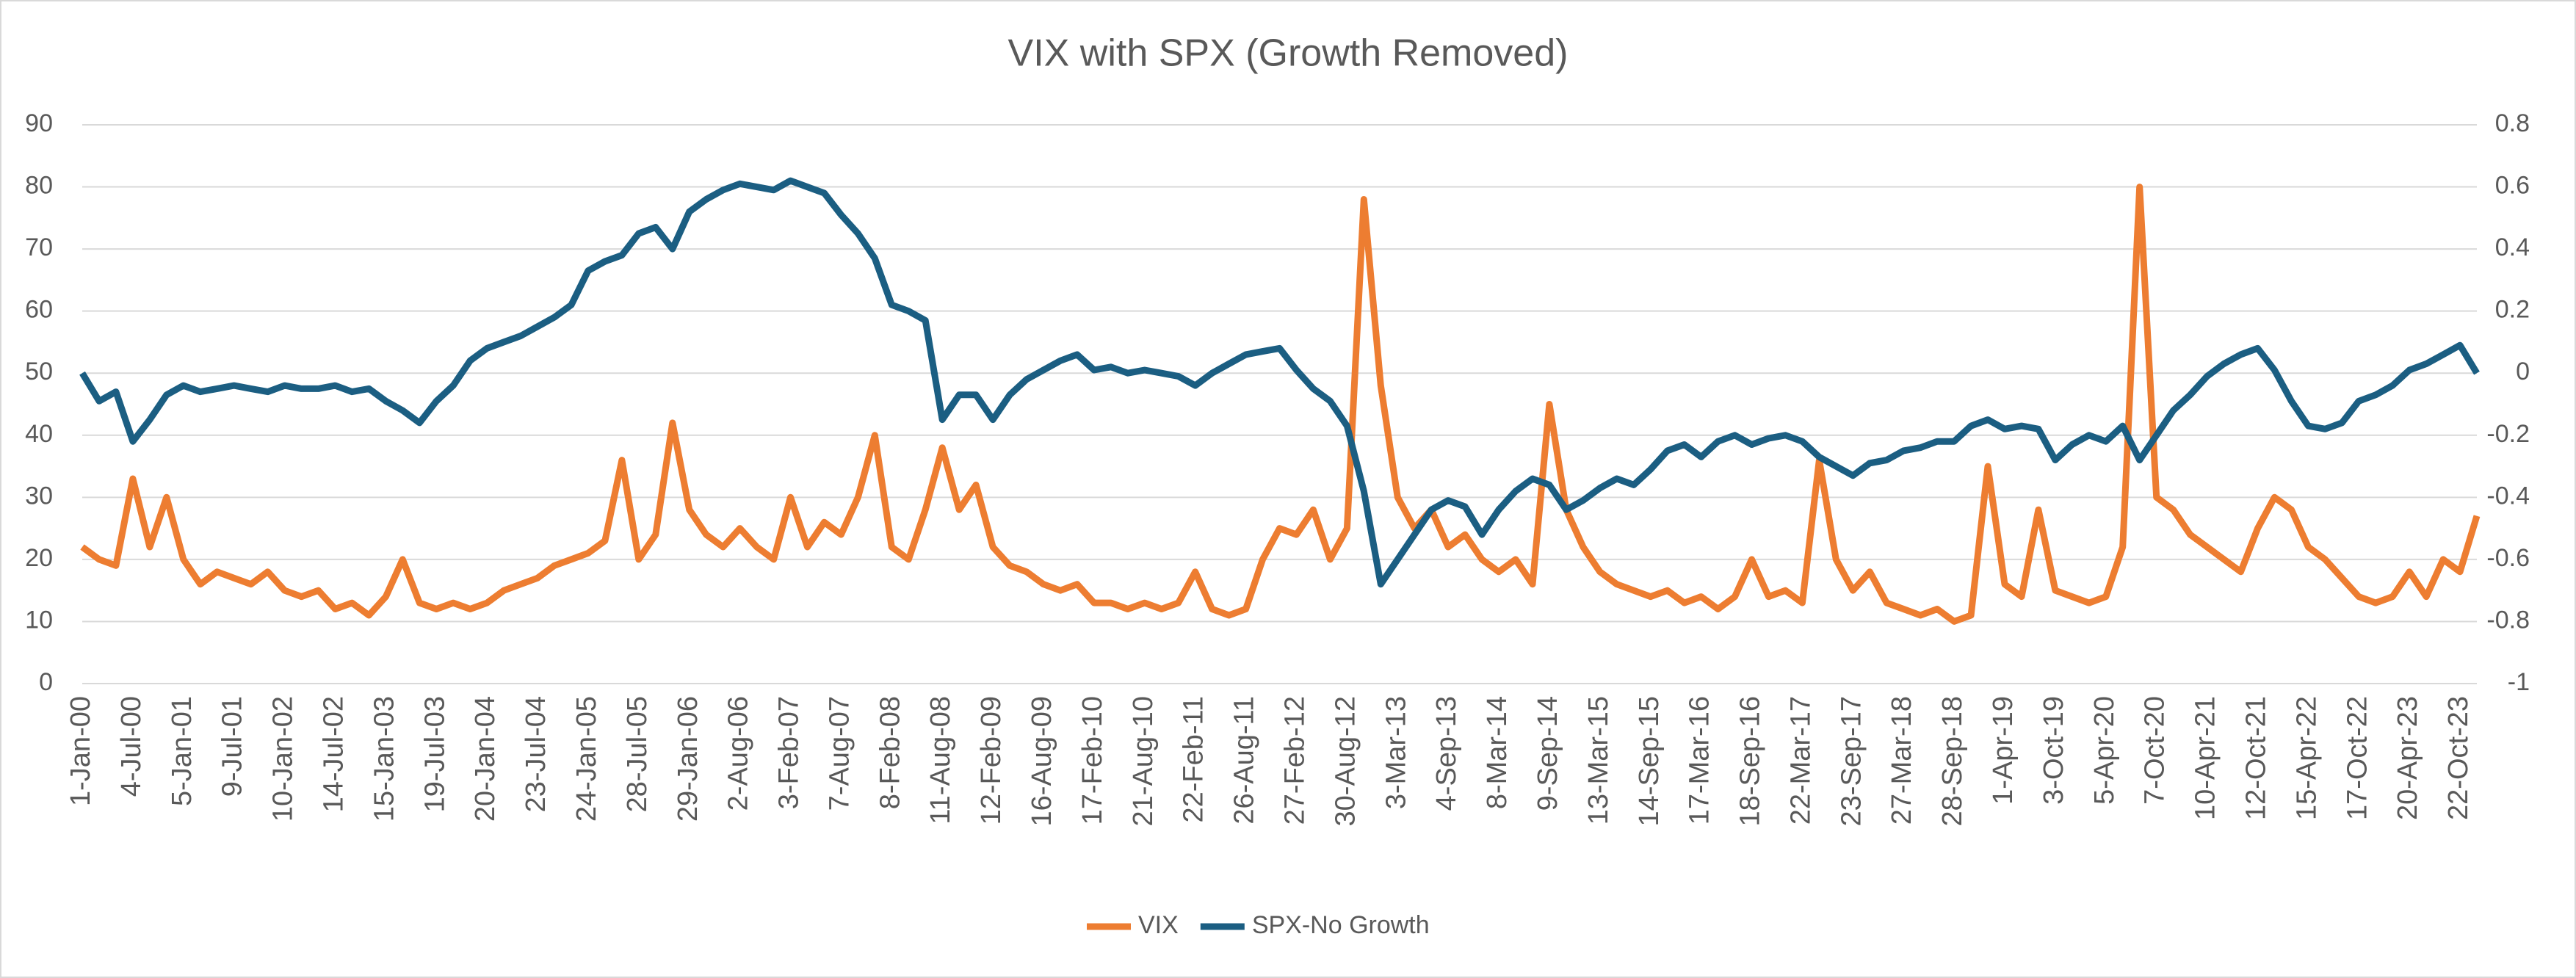  Describe the element at coordinates (586, 759) in the screenshot. I see `x-tick-label: 24-Jan-05` at that location.